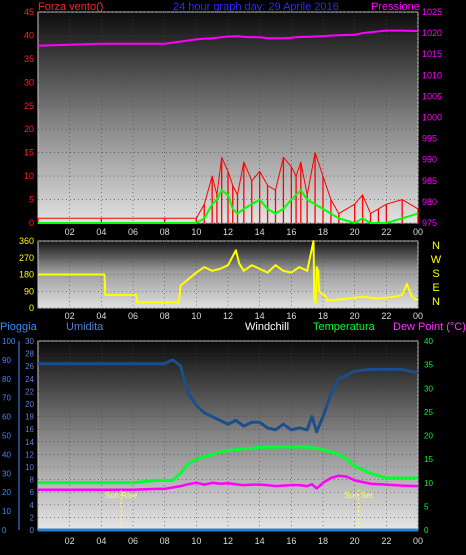 Image resolution: width=466 pixels, height=555 pixels. Describe the element at coordinates (256, 7) in the screenshot. I see `graph-title: 24 hour graph day: 29 Aprile 2016` at that location.